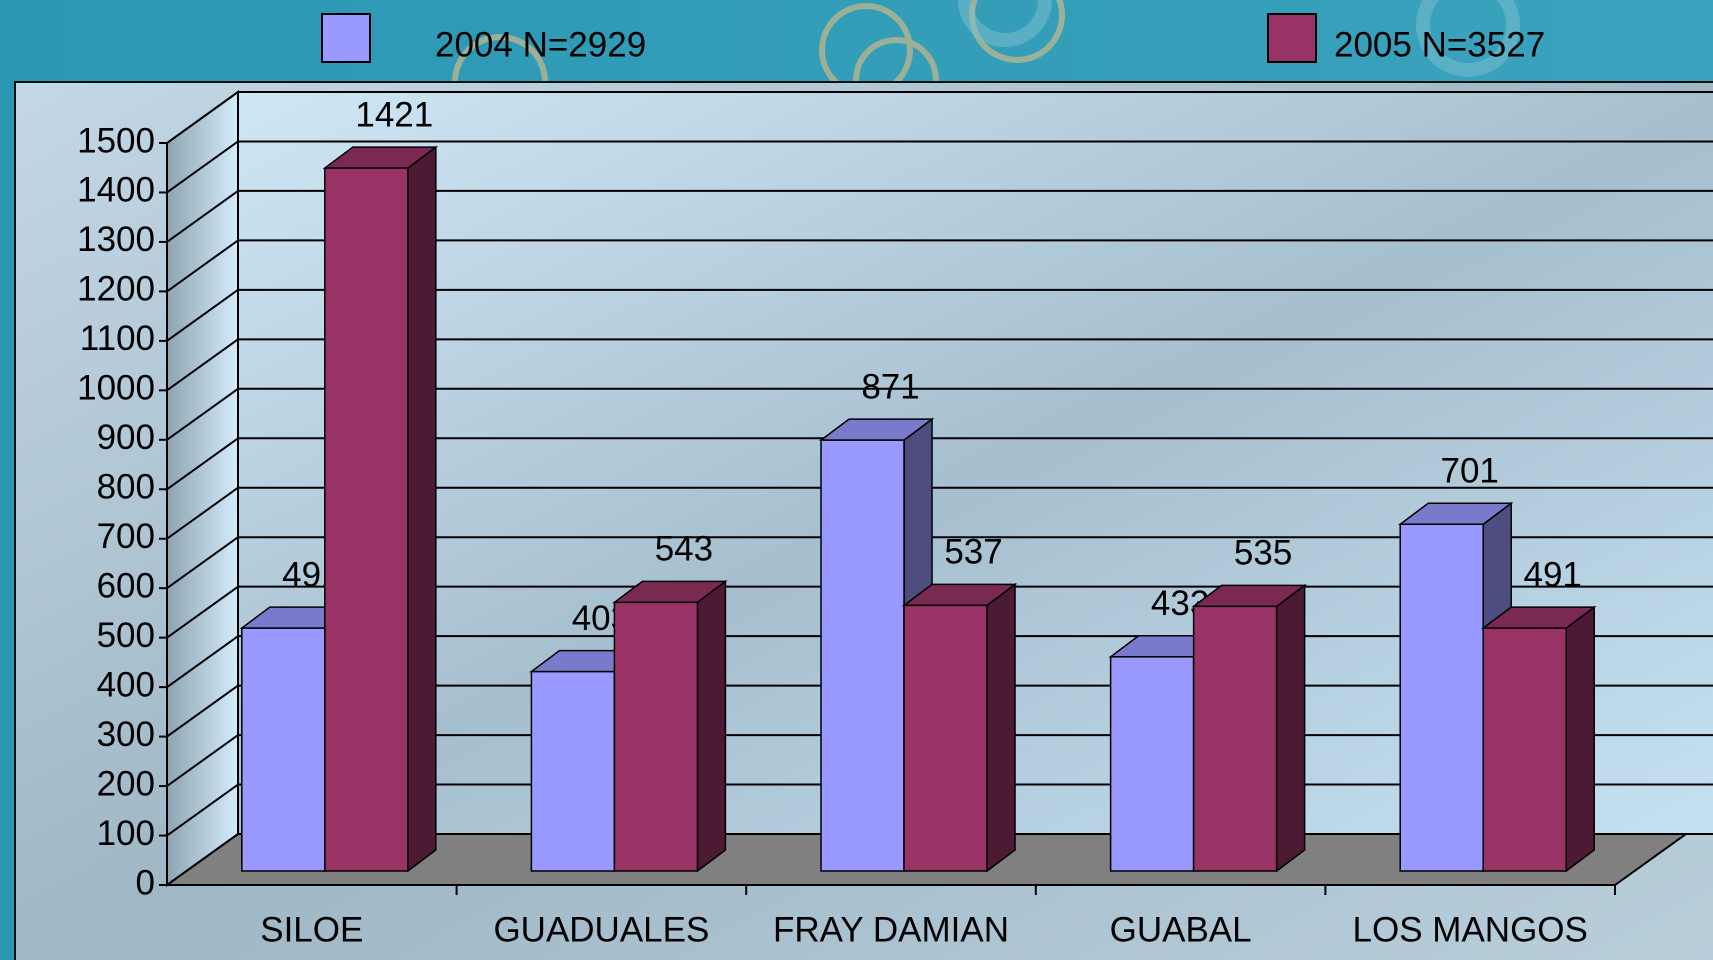  I want to click on legend-label: 2005 N=3527, so click(1439, 44).